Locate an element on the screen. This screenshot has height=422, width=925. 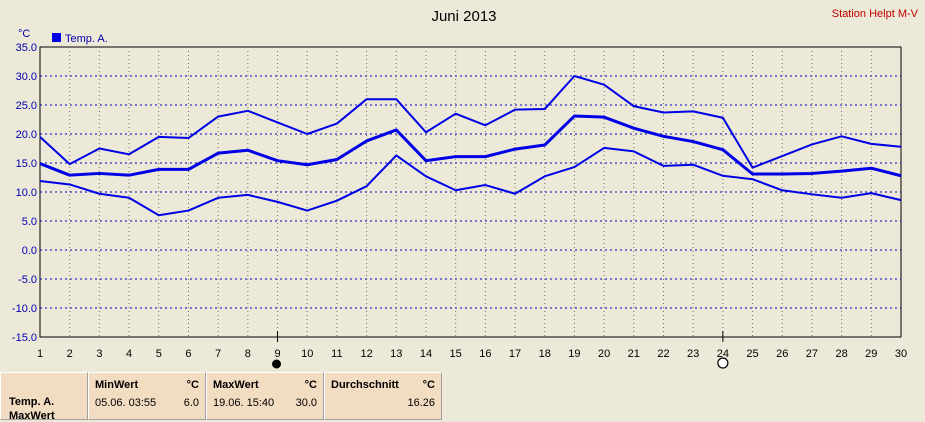
y-tick-label: 30.0 is located at coordinates (26, 77).